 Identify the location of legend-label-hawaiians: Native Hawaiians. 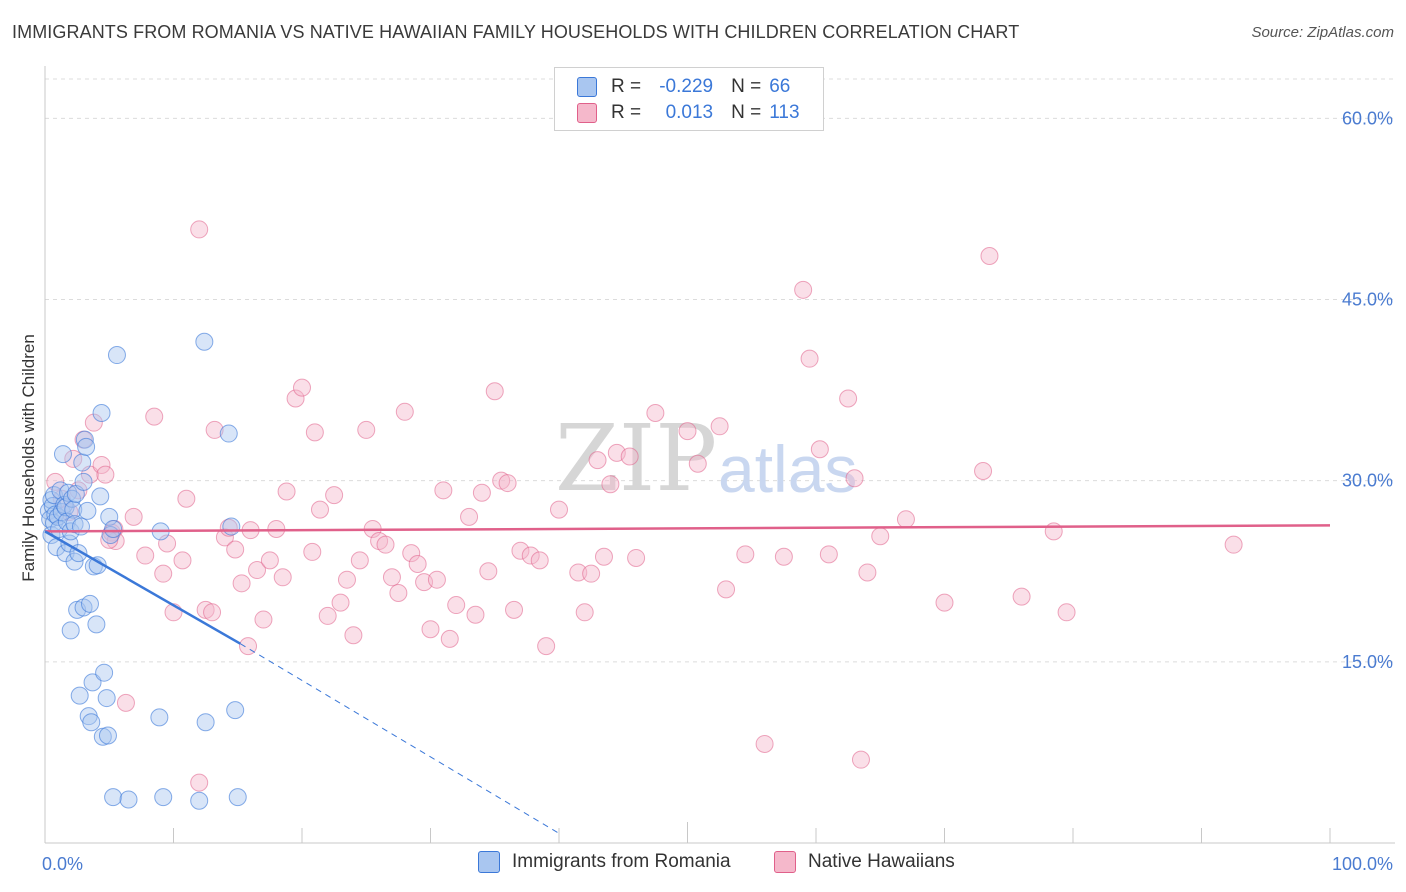
(881, 861).